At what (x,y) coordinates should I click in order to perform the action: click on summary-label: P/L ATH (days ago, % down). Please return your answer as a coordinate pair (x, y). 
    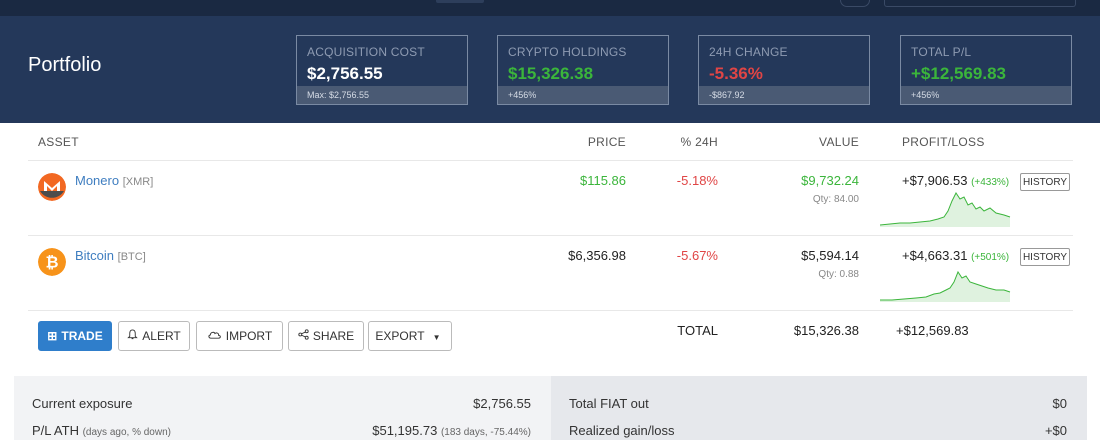
    Looking at the image, I should click on (101, 430).